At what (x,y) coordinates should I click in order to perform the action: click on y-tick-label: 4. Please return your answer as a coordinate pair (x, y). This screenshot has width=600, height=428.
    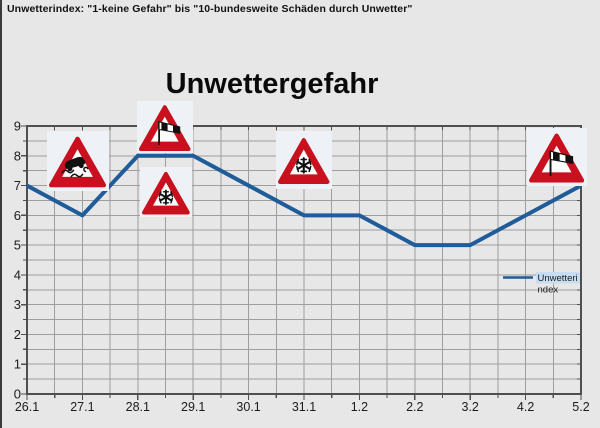
    Looking at the image, I should click on (17, 274).